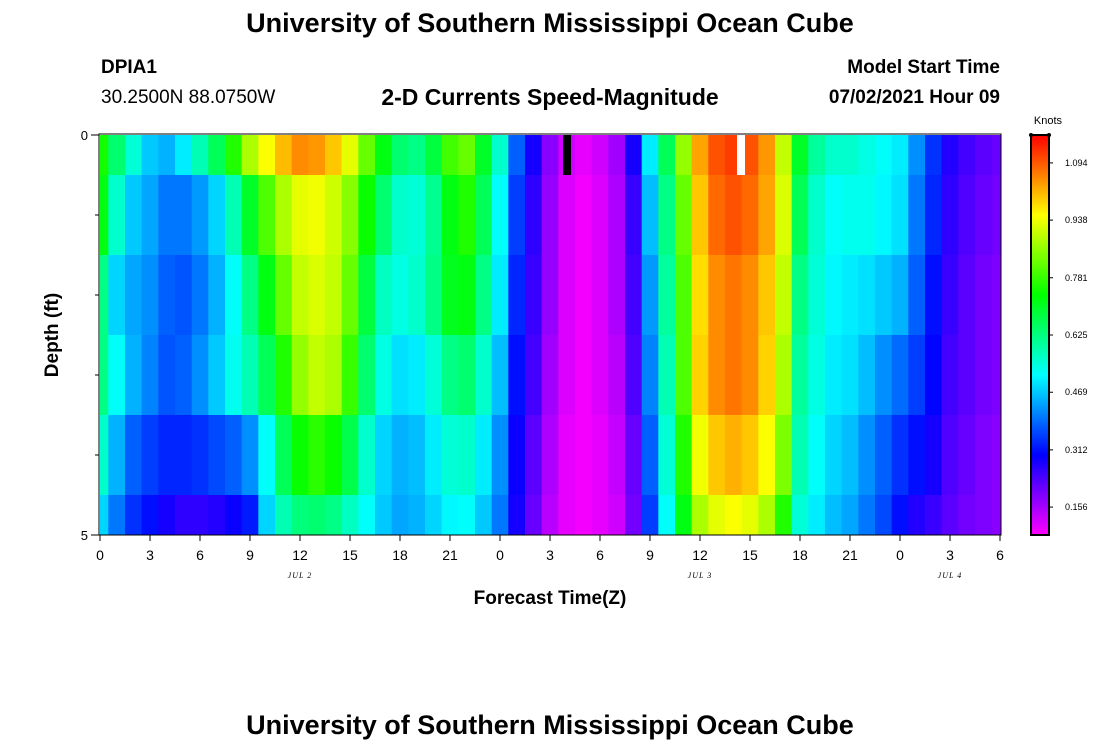 This screenshot has width=1100, height=750. What do you see at coordinates (300, 555) in the screenshot?
I see `x-tick-label: 12` at bounding box center [300, 555].